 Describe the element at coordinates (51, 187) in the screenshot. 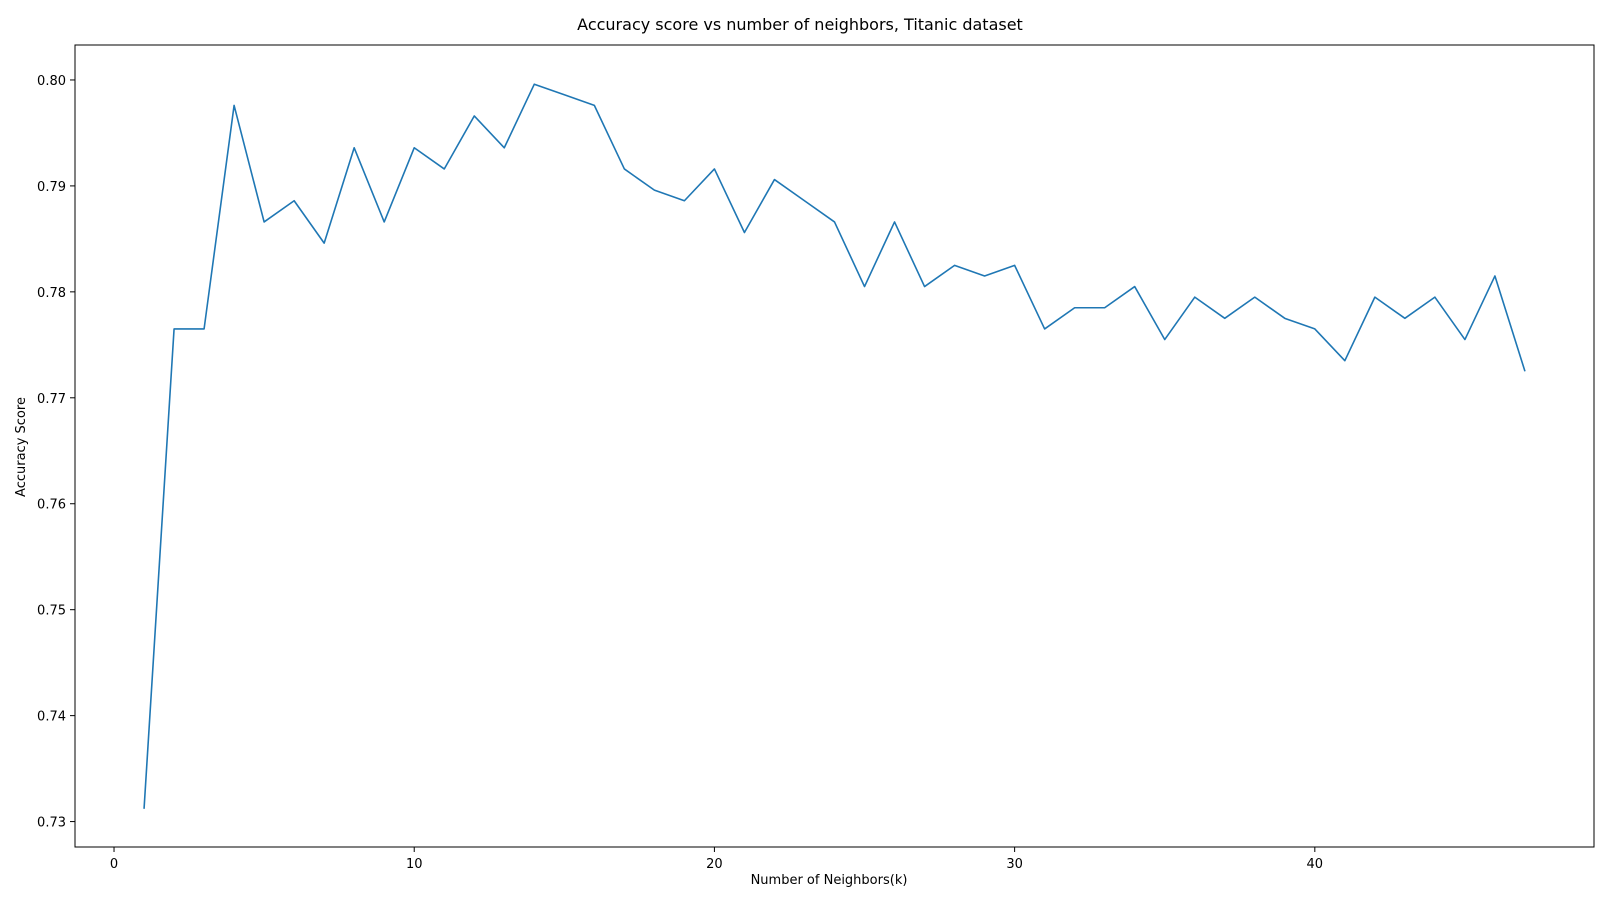

I see `y-tick-label: 0.79` at that location.